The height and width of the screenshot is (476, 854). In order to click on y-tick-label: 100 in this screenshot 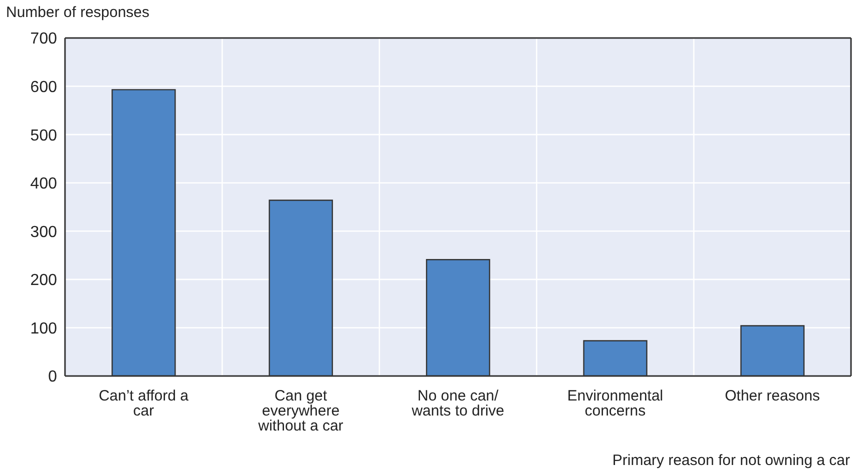, I will do `click(44, 329)`.